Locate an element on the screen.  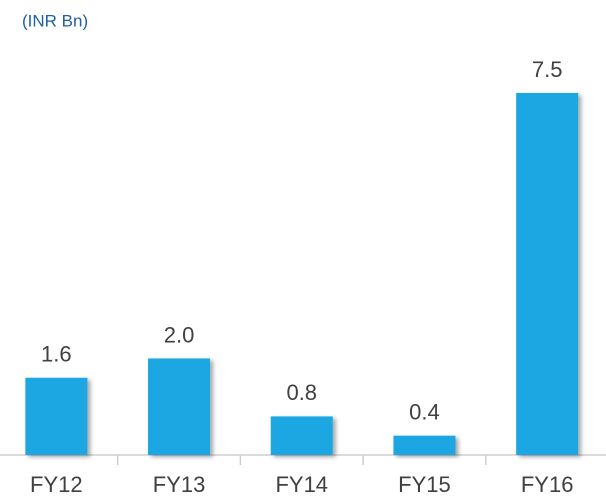
chart-subtitle: (INR Bn) is located at coordinates (55, 20).